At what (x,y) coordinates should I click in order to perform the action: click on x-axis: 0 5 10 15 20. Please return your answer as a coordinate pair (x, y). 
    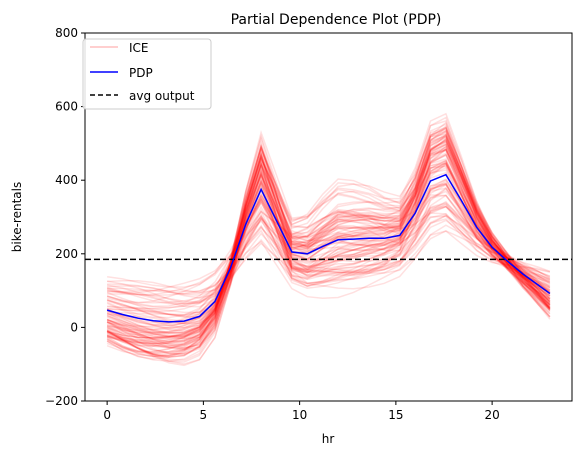
    Looking at the image, I should click on (301, 411).